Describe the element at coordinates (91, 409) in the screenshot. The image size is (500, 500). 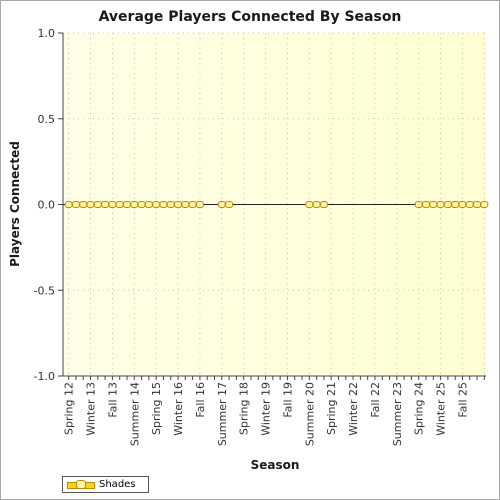
I see `x-tick-label: Winter 13` at that location.